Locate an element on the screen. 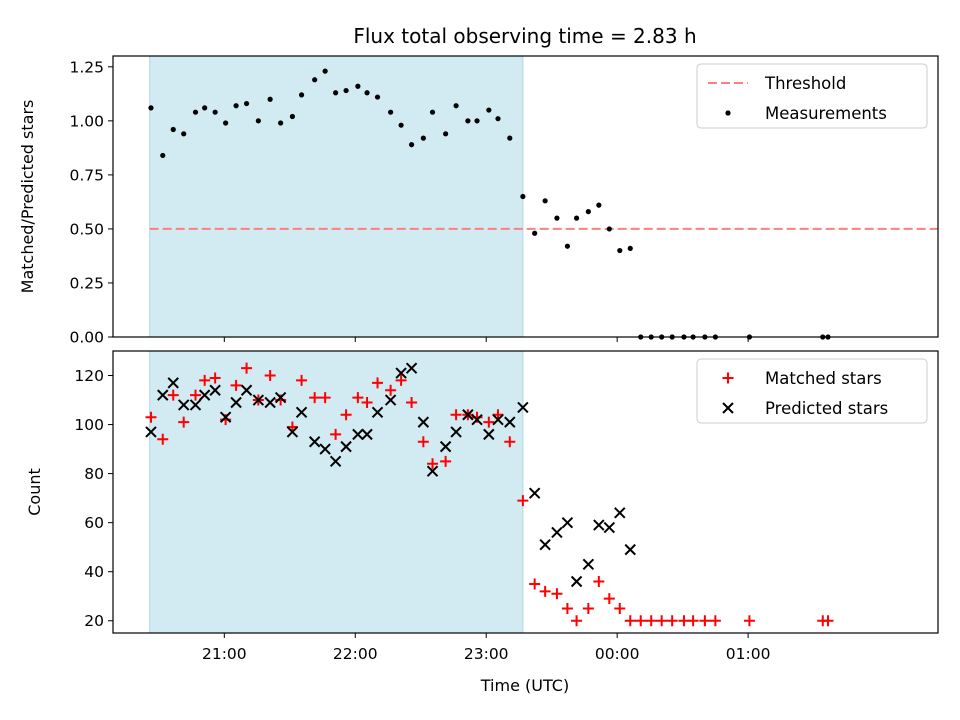 The width and height of the screenshot is (960, 720). legend-entry-threshold: Threshold is located at coordinates (777, 83).